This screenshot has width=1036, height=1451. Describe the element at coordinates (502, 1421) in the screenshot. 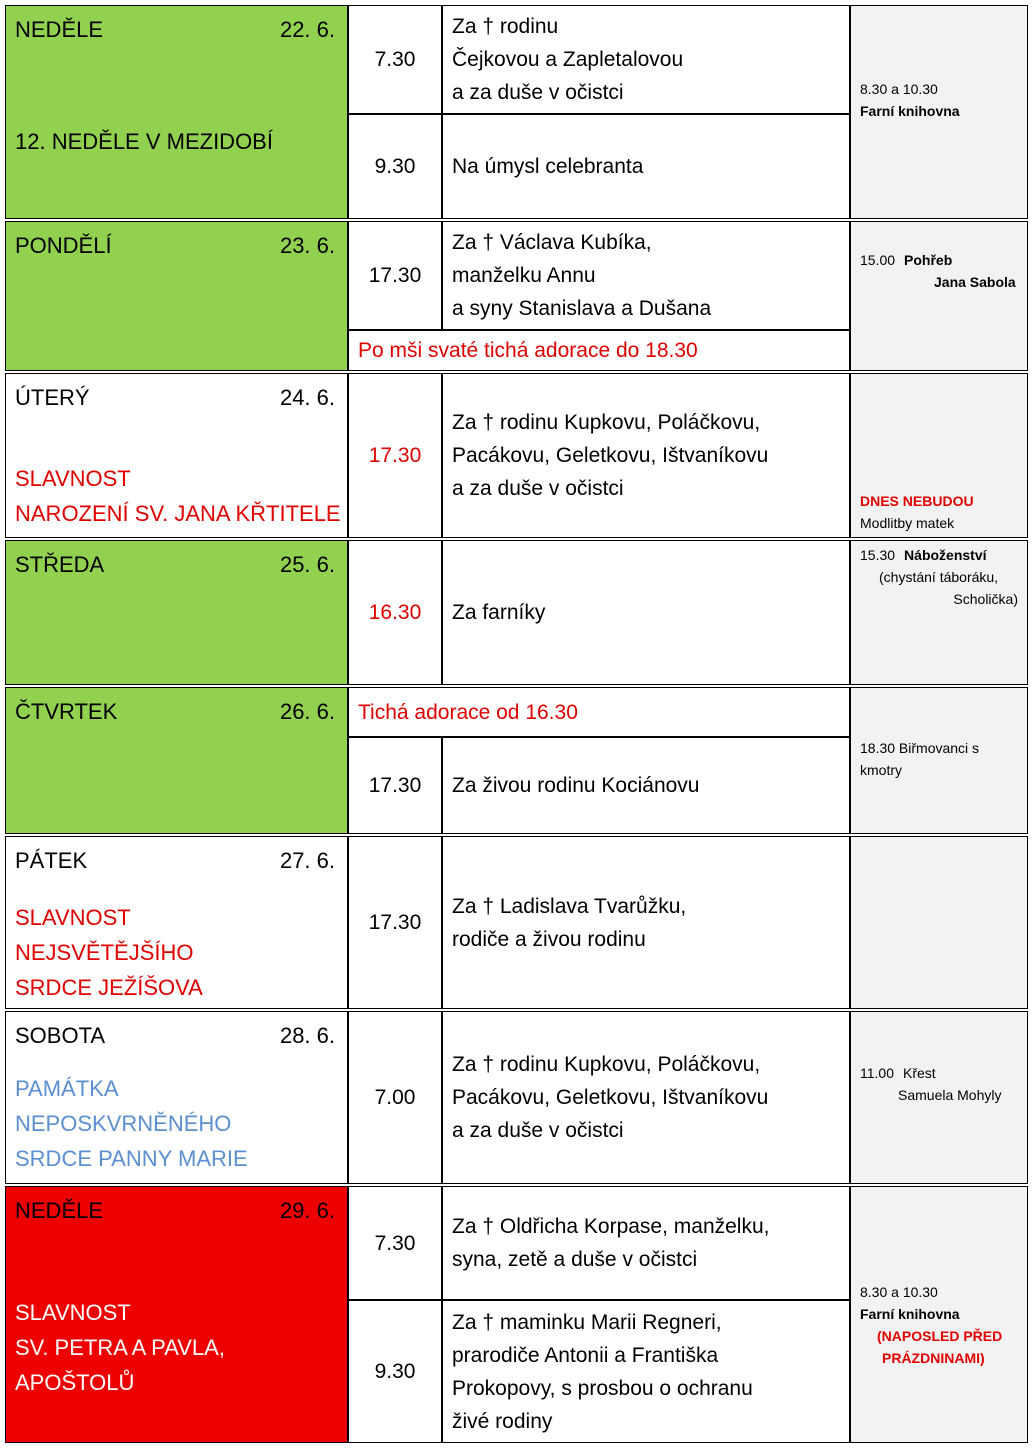

I see `intention-line: živé rodiny` at that location.